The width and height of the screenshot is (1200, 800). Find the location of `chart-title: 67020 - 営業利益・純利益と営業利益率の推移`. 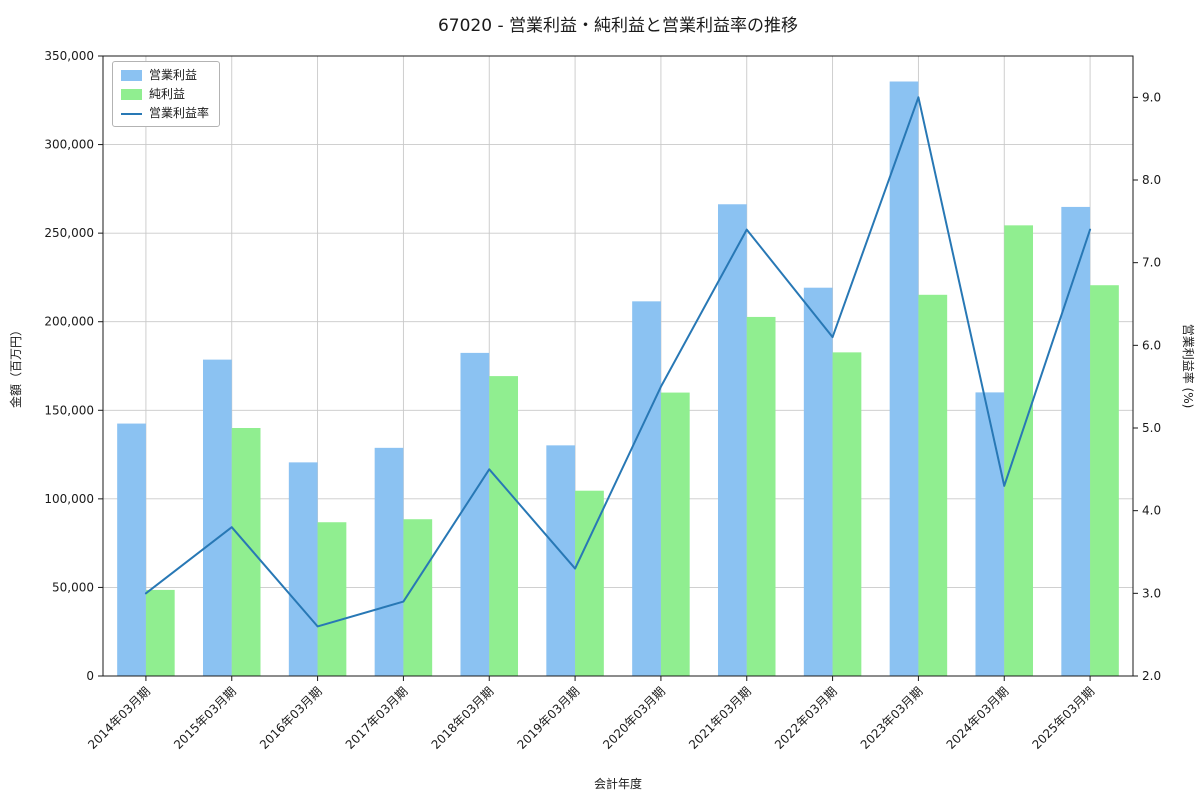

chart-title: 67020 - 営業利益・純利益と営業利益率の推移 is located at coordinates (618, 26).